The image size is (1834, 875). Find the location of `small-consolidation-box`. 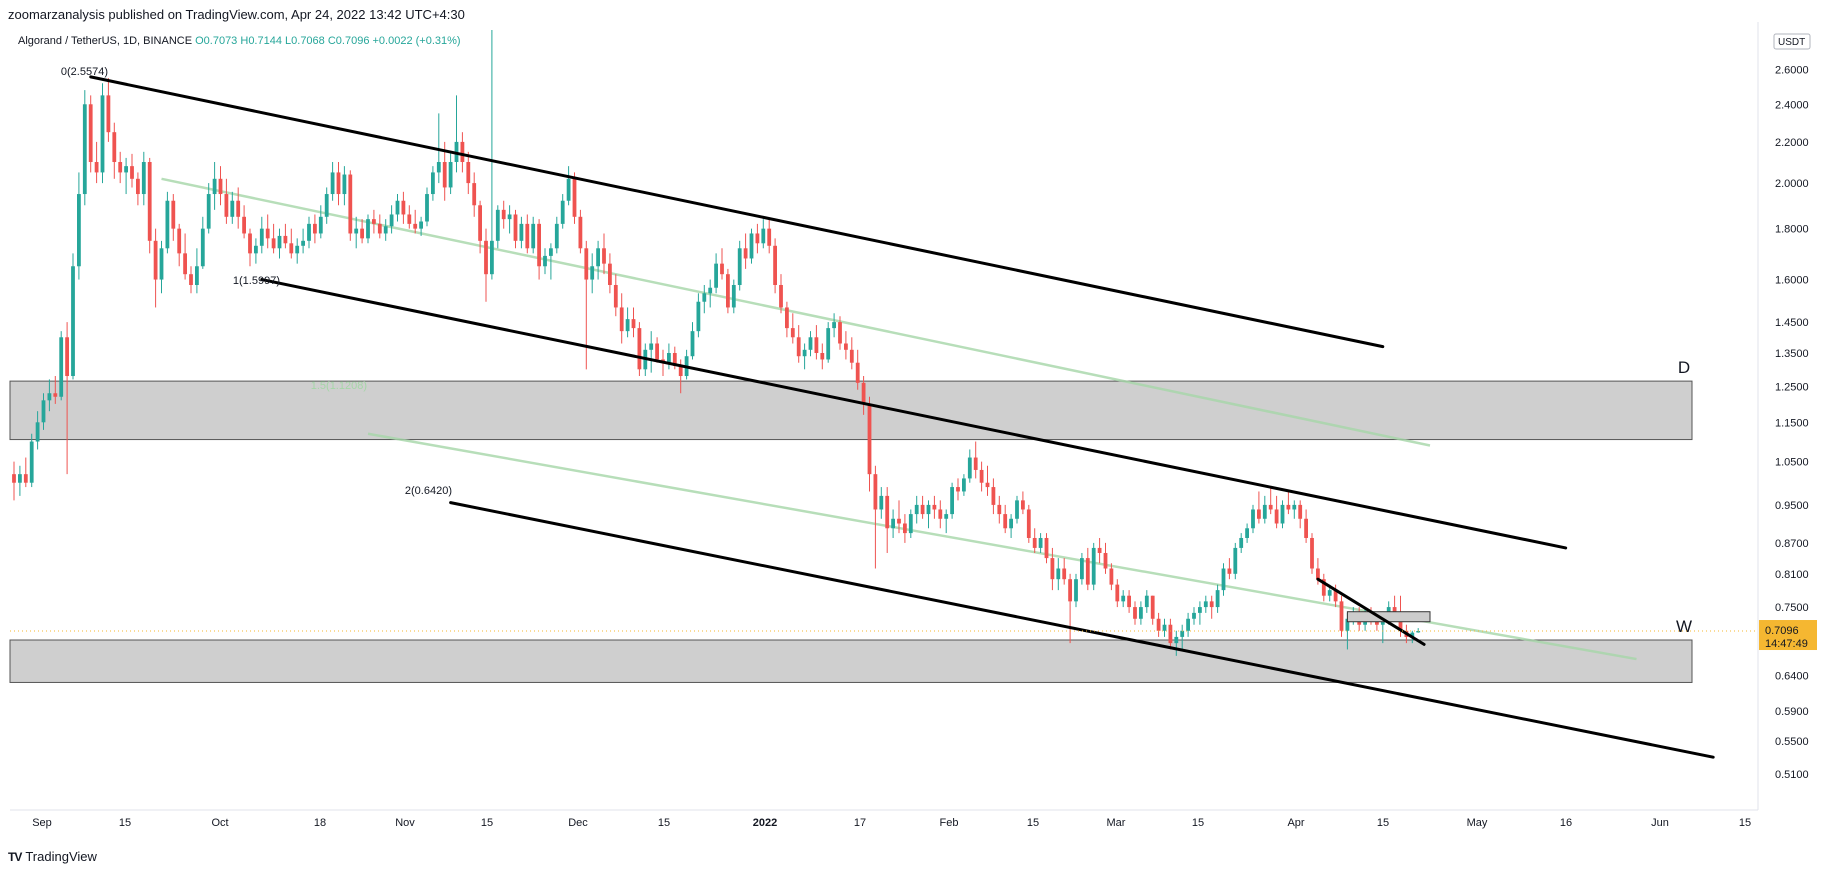

small-consolidation-box is located at coordinates (1388, 617).